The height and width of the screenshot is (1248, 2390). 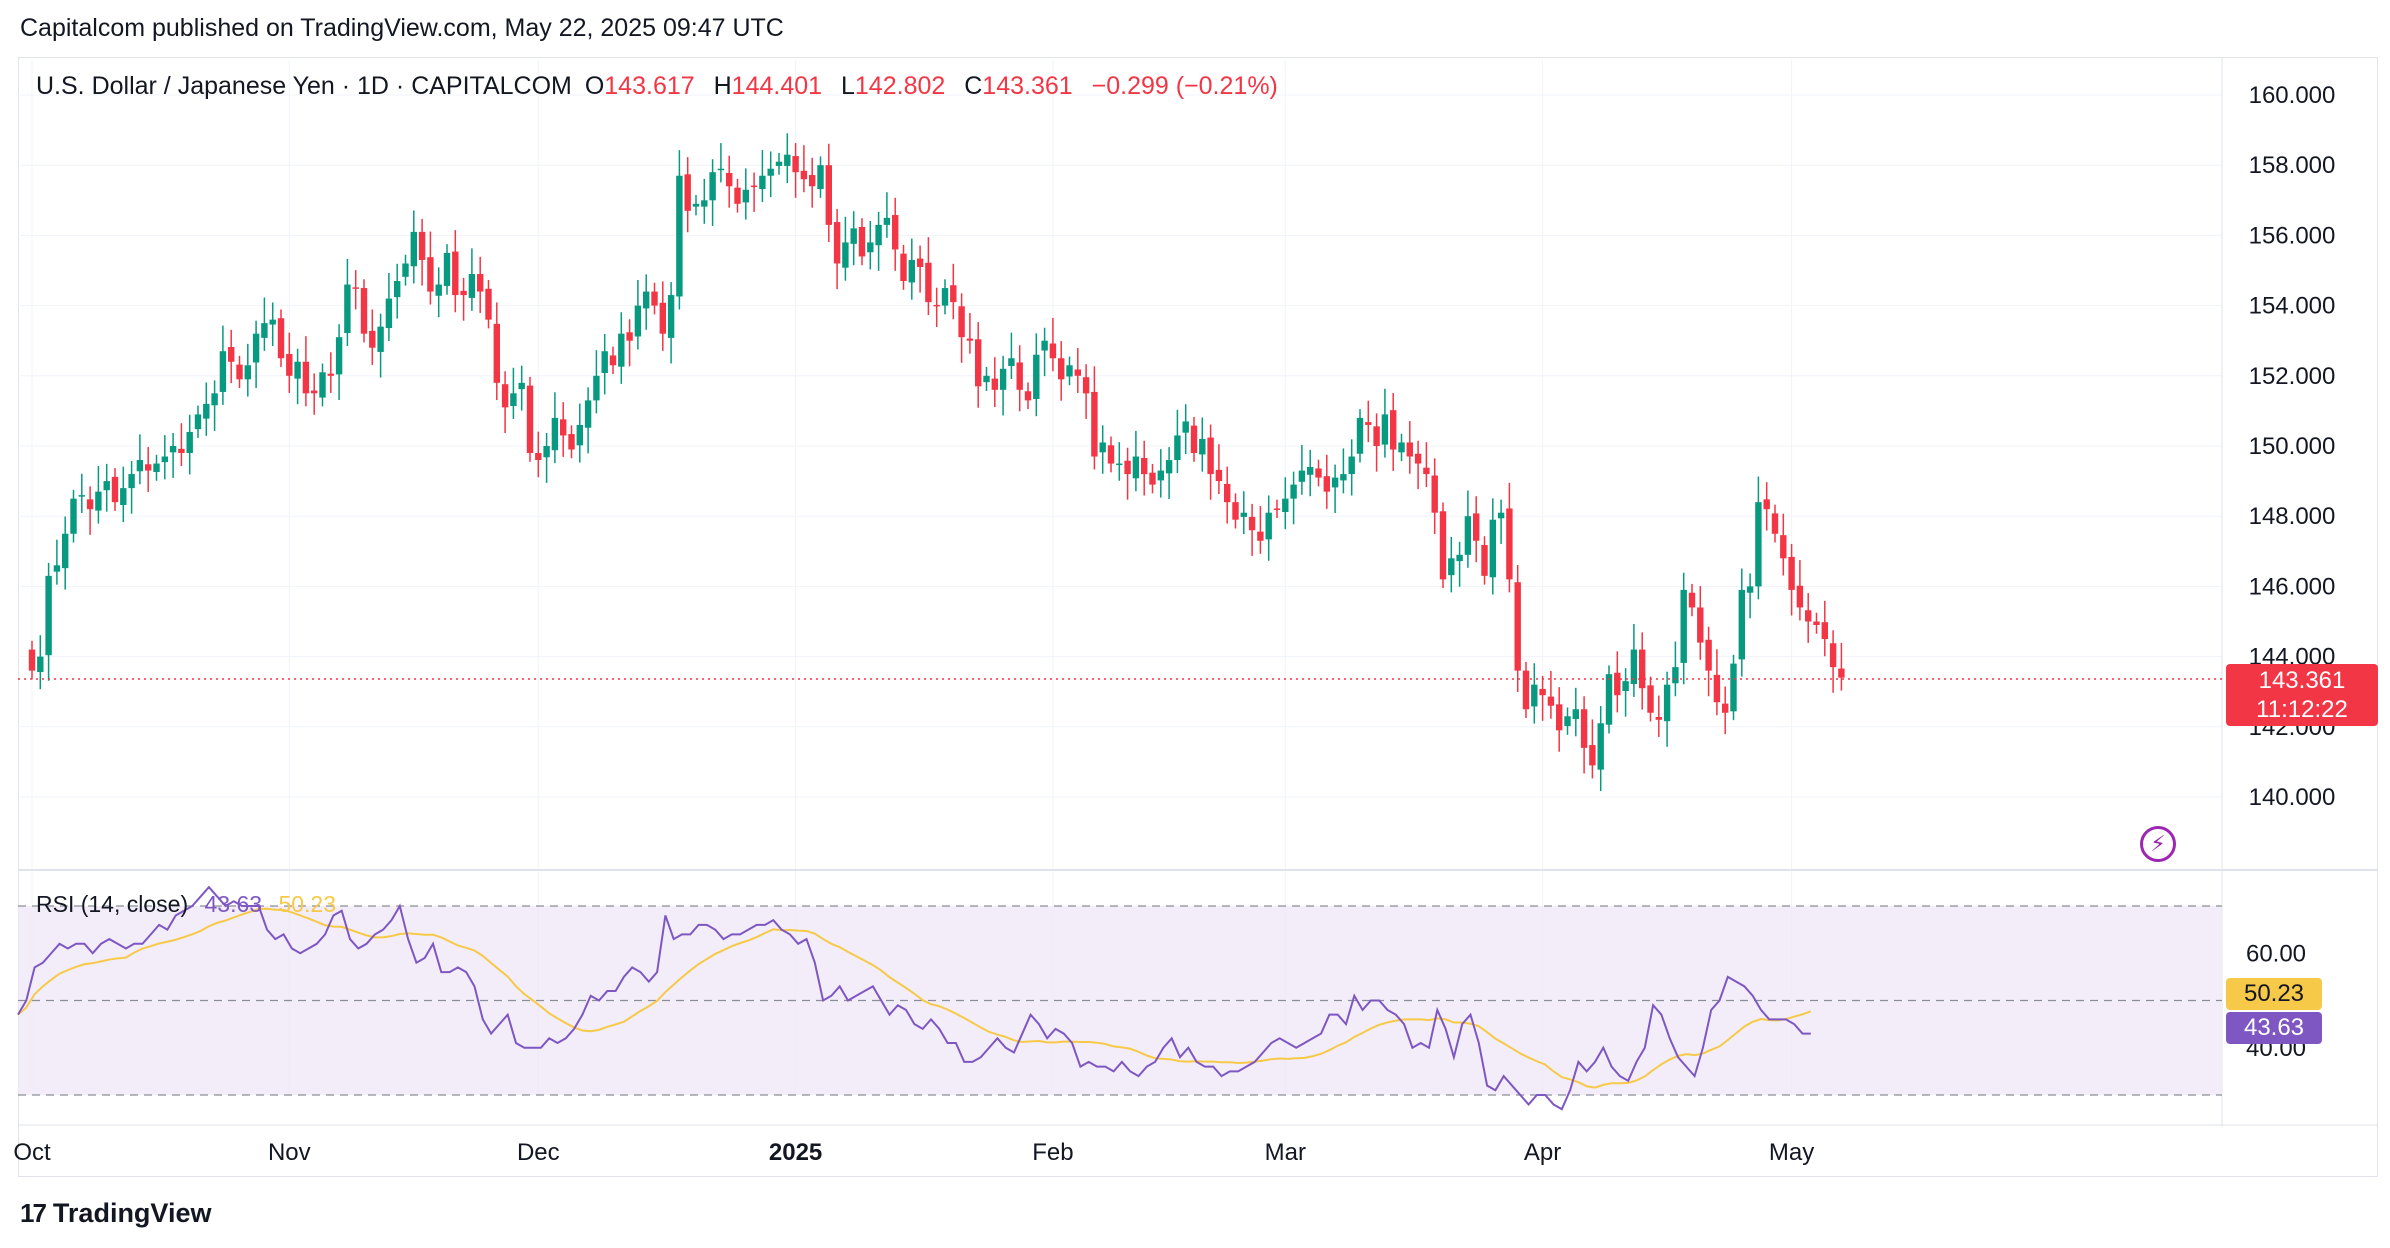 I want to click on low-value: 142.802, so click(x=900, y=86).